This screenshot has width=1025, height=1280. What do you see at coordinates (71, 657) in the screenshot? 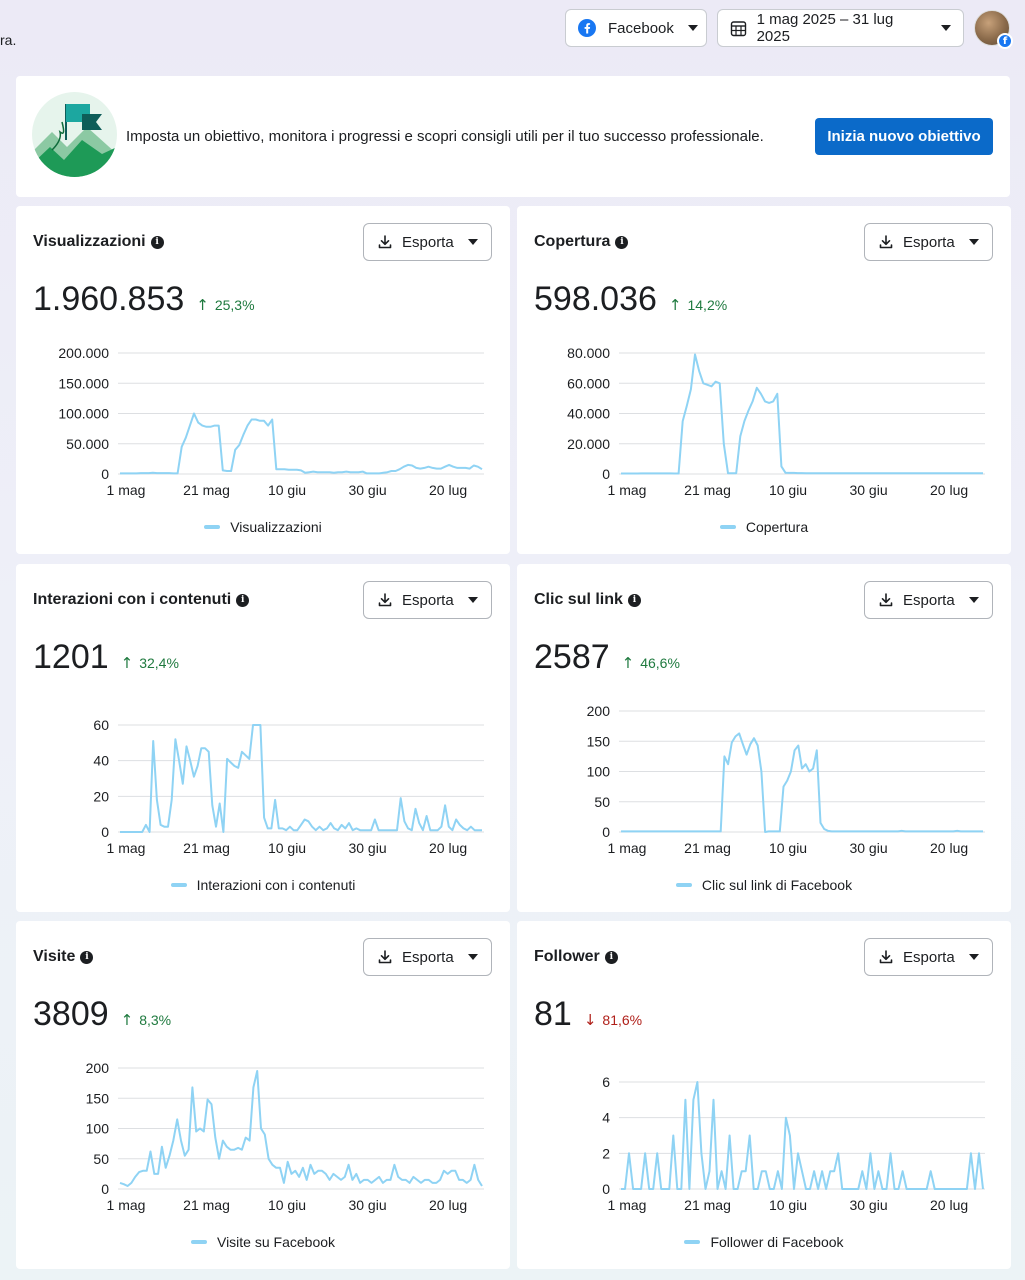
I see `metric-value: 1201` at bounding box center [71, 657].